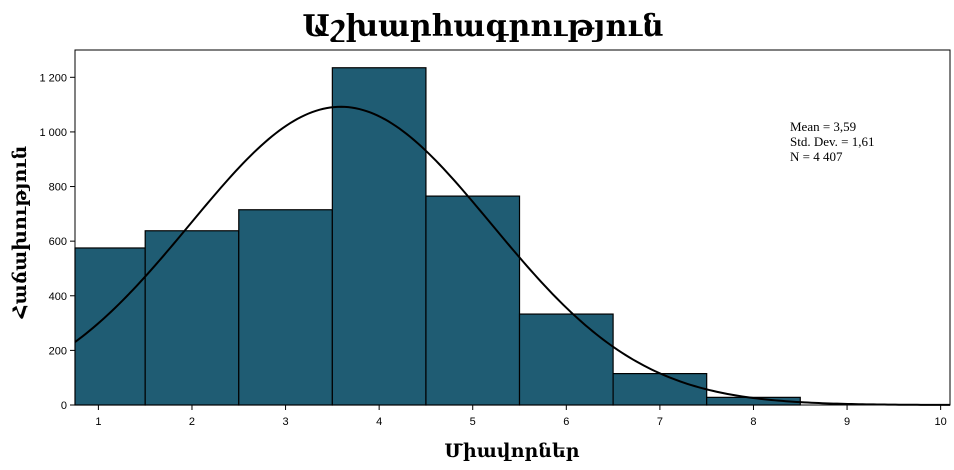 The width and height of the screenshot is (954, 470). I want to click on x-tick-label-6: 7, so click(660, 422).